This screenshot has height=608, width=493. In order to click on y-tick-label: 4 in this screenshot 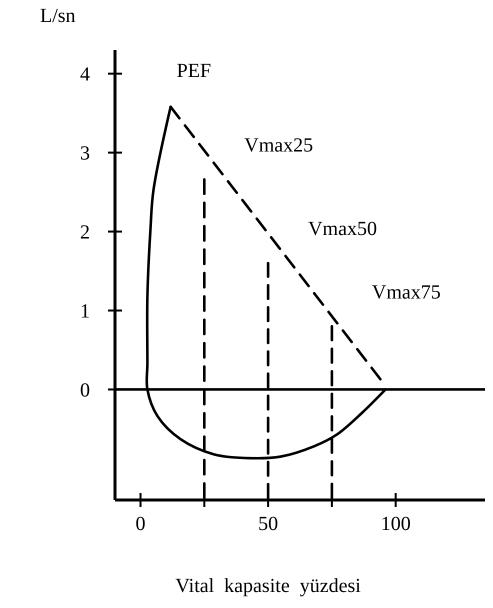, I will do `click(85, 75)`.